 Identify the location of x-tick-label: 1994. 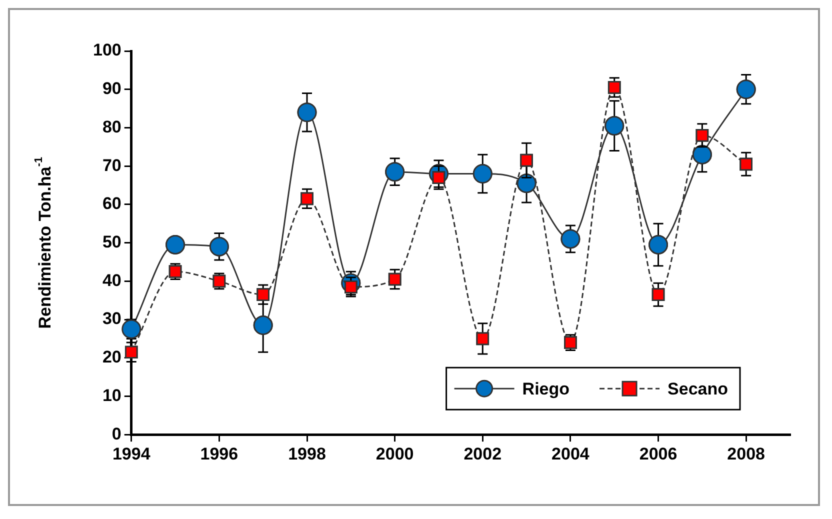
(131, 454).